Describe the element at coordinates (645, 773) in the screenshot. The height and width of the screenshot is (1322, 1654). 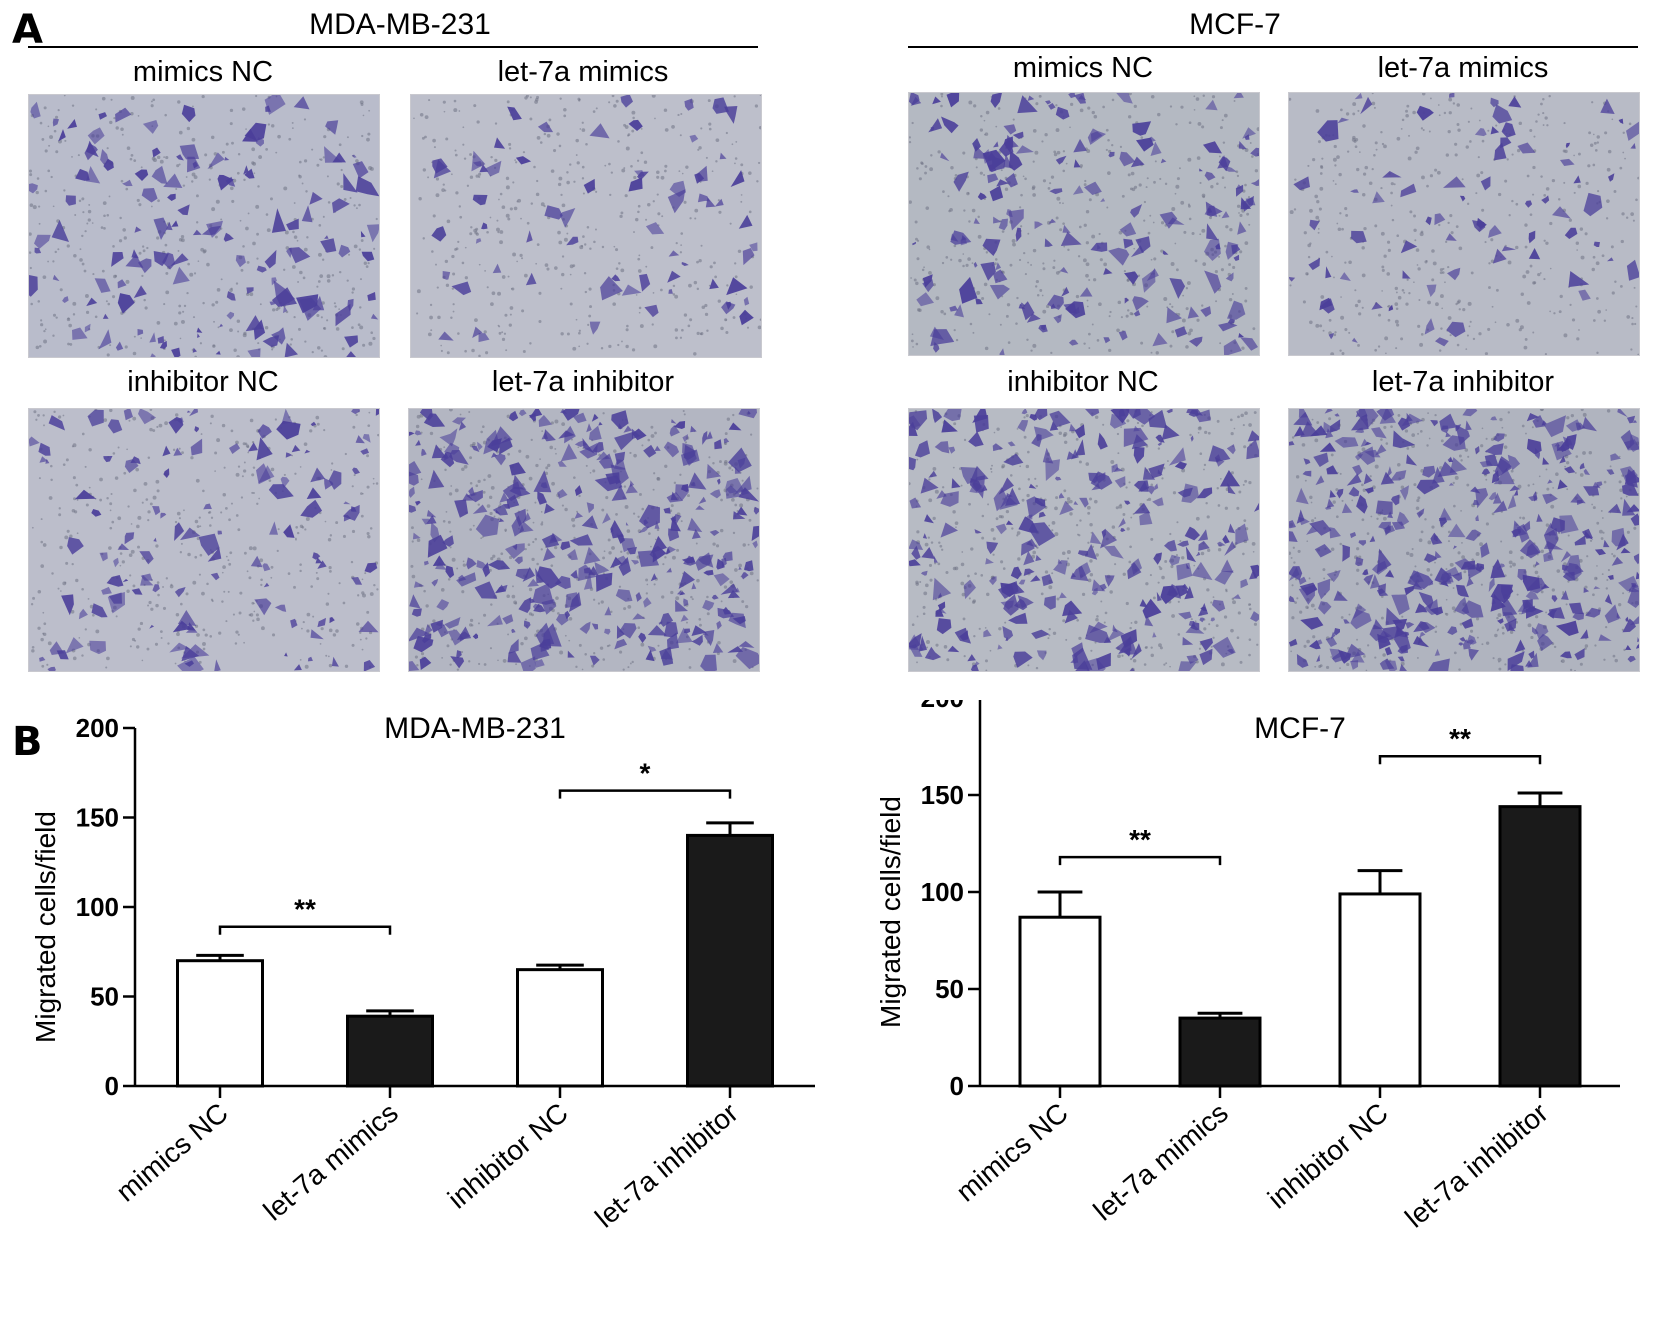
I see `significance-label: *` at that location.